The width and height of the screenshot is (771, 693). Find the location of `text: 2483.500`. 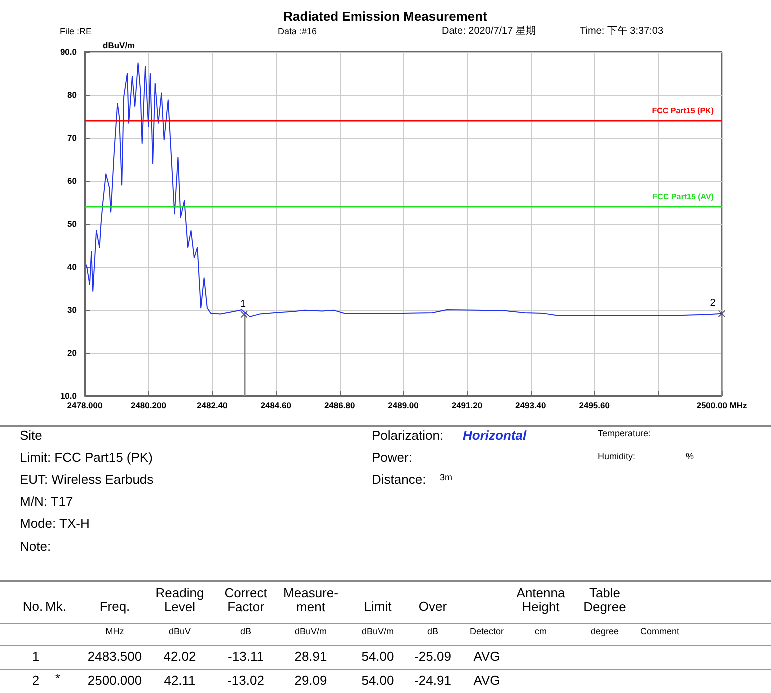

text: 2483.500 is located at coordinates (115, 656).